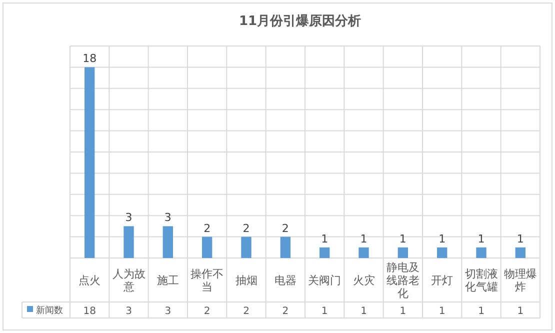  Describe the element at coordinates (285, 280) in the screenshot. I see `x-tick-label: 电器` at that location.